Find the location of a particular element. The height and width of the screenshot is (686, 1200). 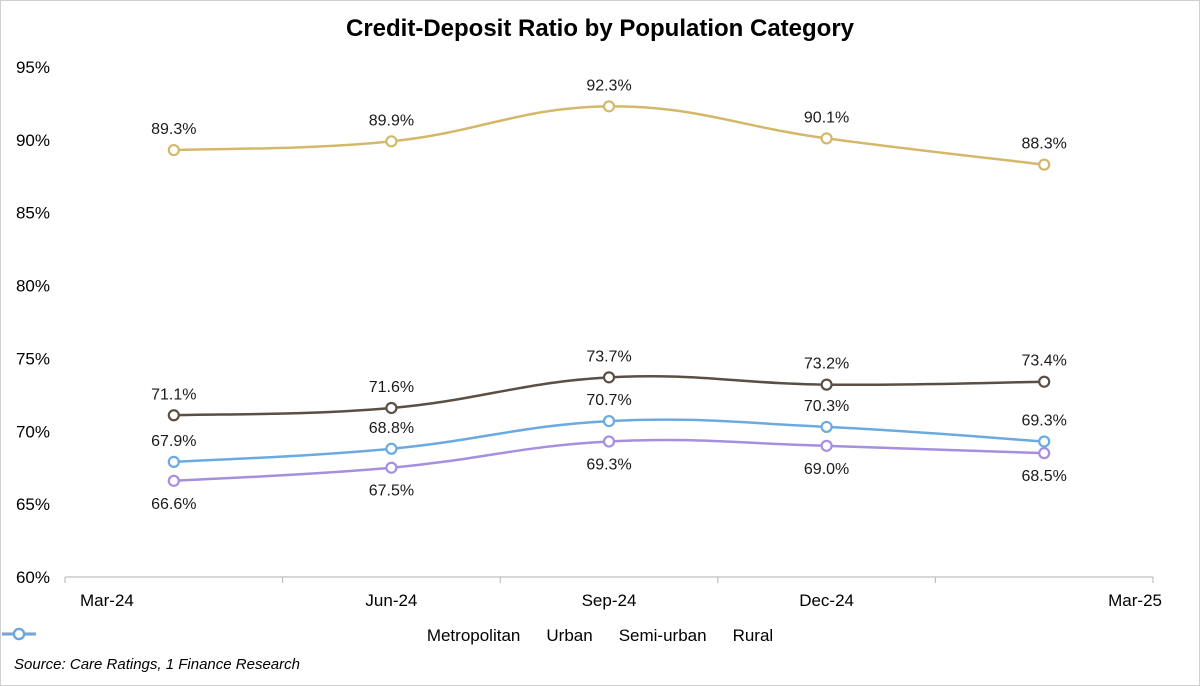

legend-item-metropolitan: Metropolitan is located at coordinates (261, 636).